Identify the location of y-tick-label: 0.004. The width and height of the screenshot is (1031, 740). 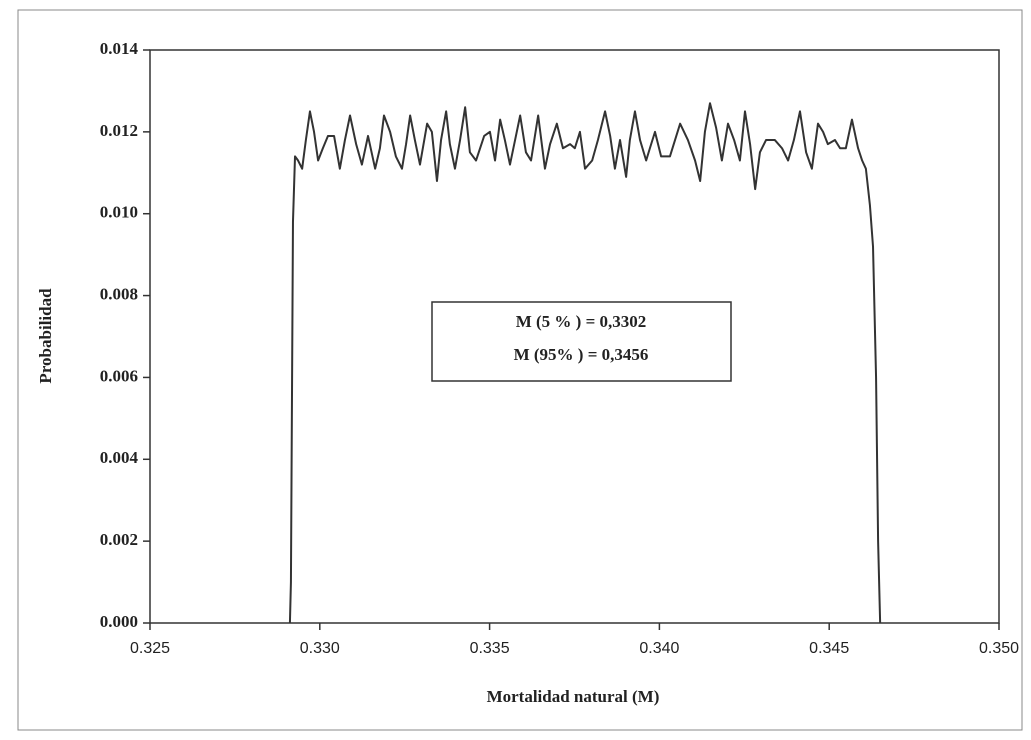
(119, 457).